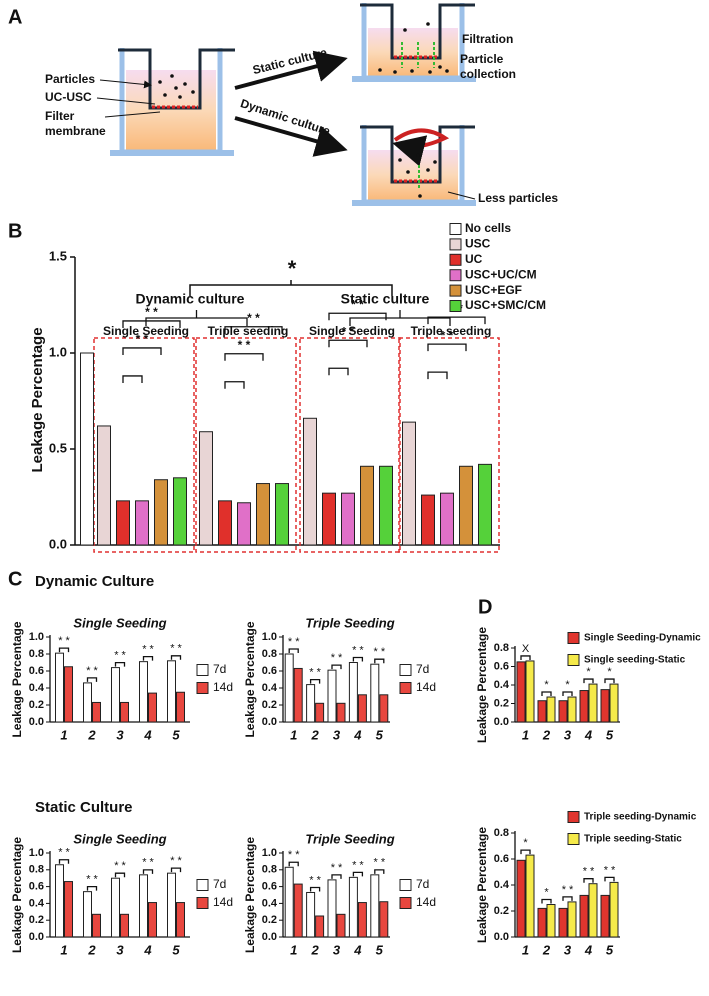 This screenshot has width=709, height=996. I want to click on y-tick-label: 1.0, so click(269, 637).